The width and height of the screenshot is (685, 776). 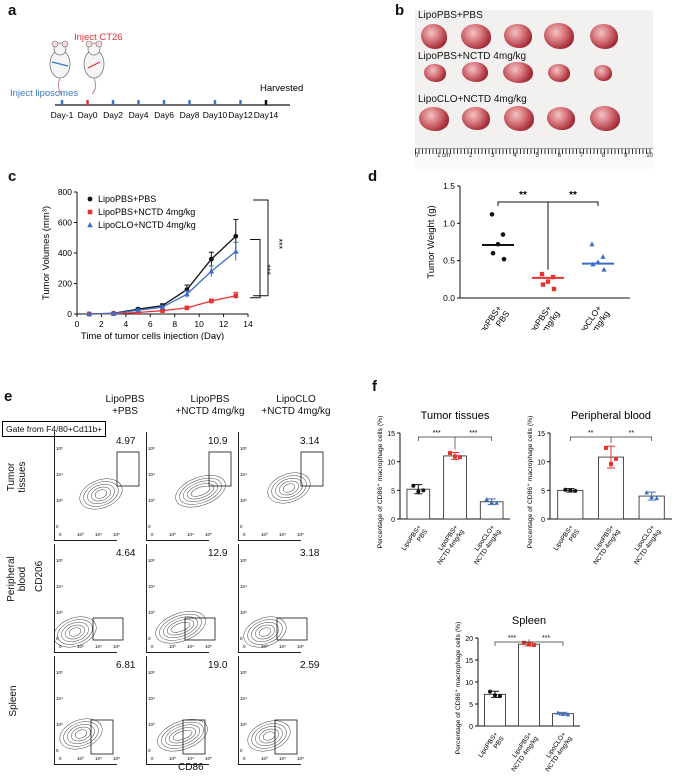 What do you see at coordinates (391, 463) in the screenshot?
I see `y-tick-label: 10` at bounding box center [391, 463].